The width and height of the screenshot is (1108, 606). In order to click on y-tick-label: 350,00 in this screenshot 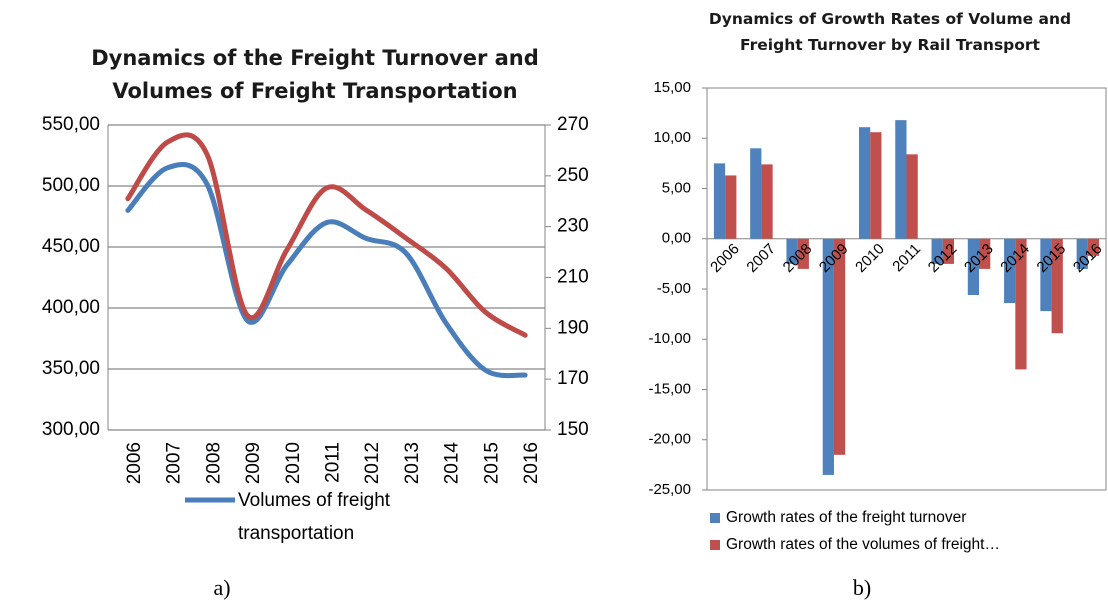, I will do `click(71, 368)`.